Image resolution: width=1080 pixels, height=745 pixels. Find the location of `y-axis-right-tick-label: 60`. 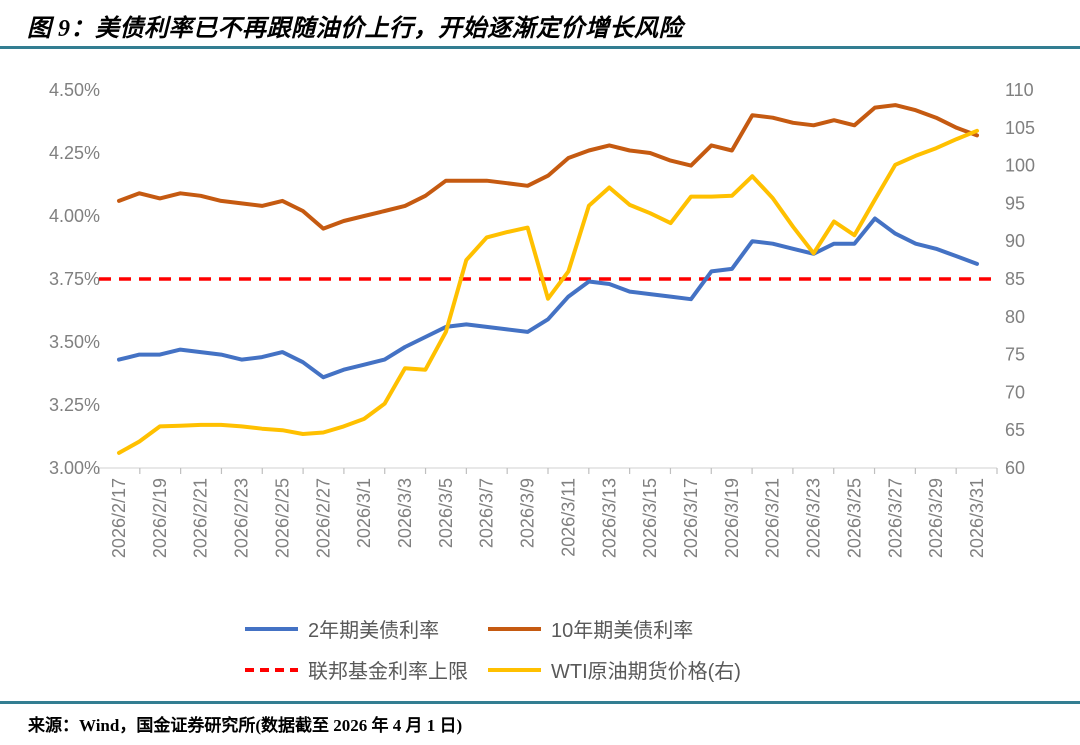

y-axis-right-tick-label: 60 is located at coordinates (1015, 468).